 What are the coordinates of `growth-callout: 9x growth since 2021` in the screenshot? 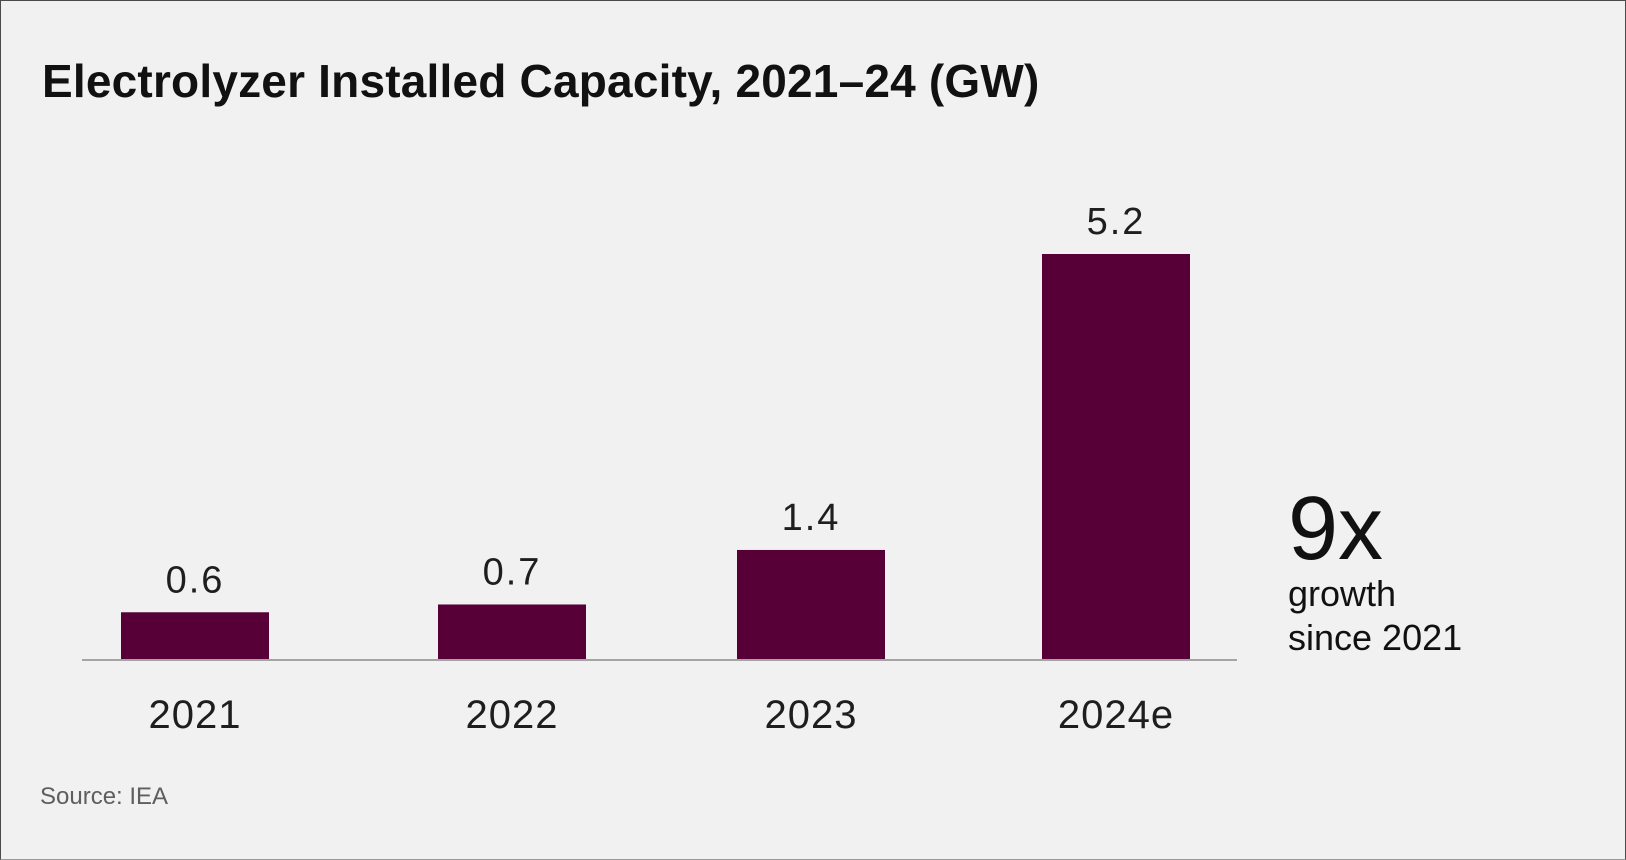 It's located at (1375, 569).